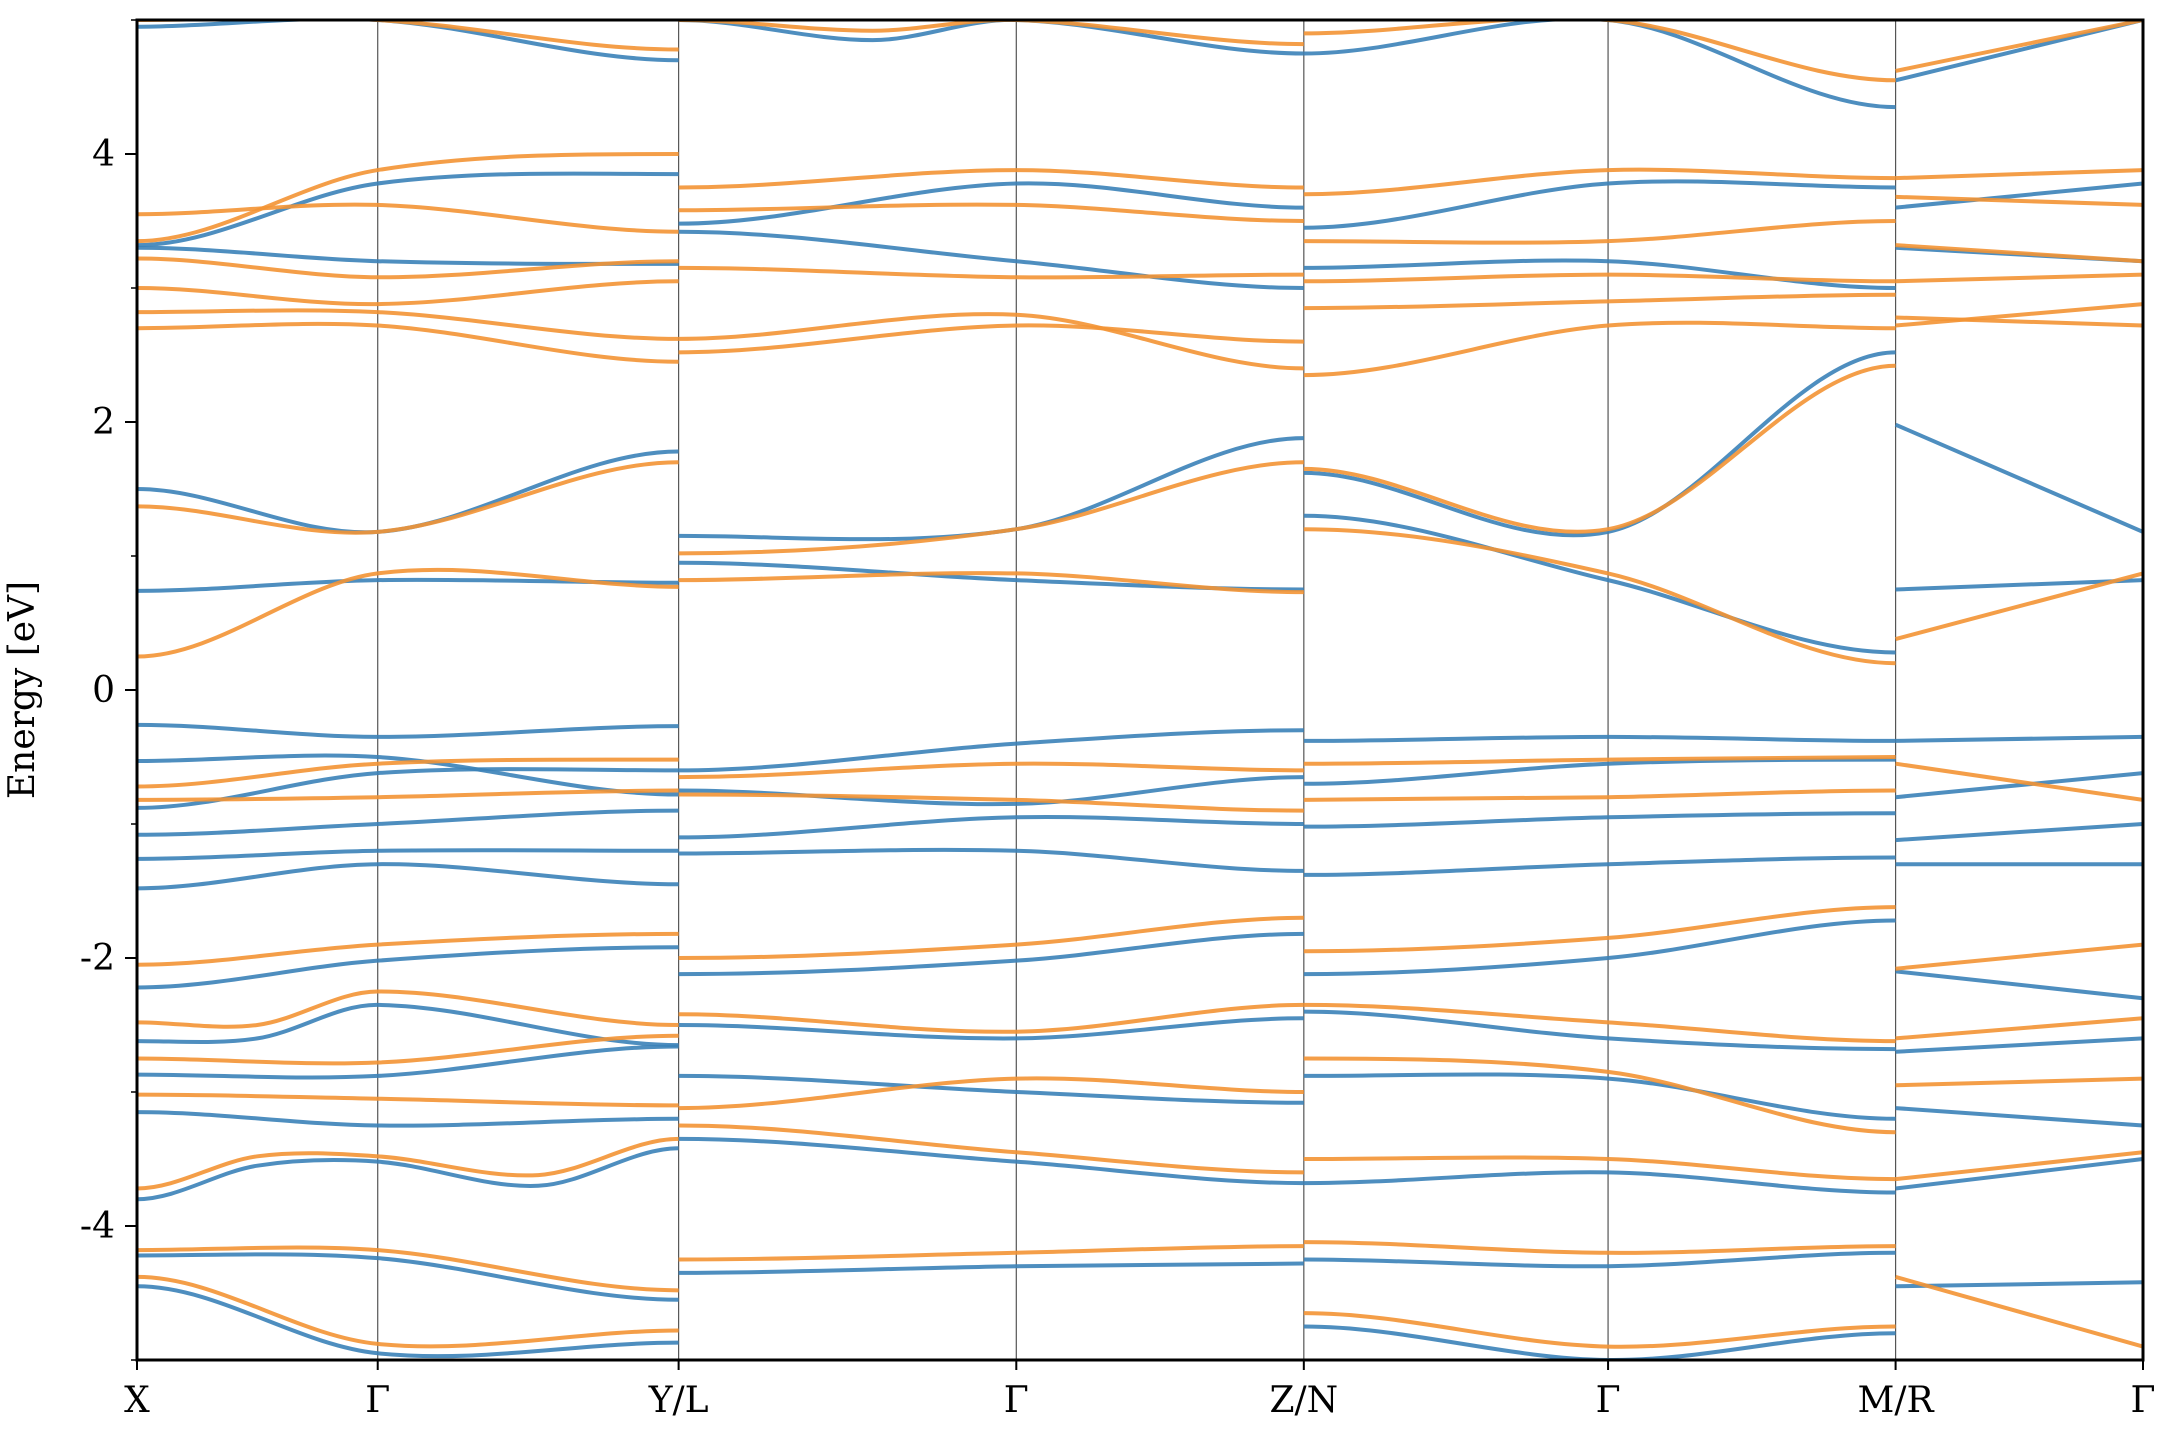  I want to click on y-axis-ticks: -4 -2 0 2 4, so click(108, 690).